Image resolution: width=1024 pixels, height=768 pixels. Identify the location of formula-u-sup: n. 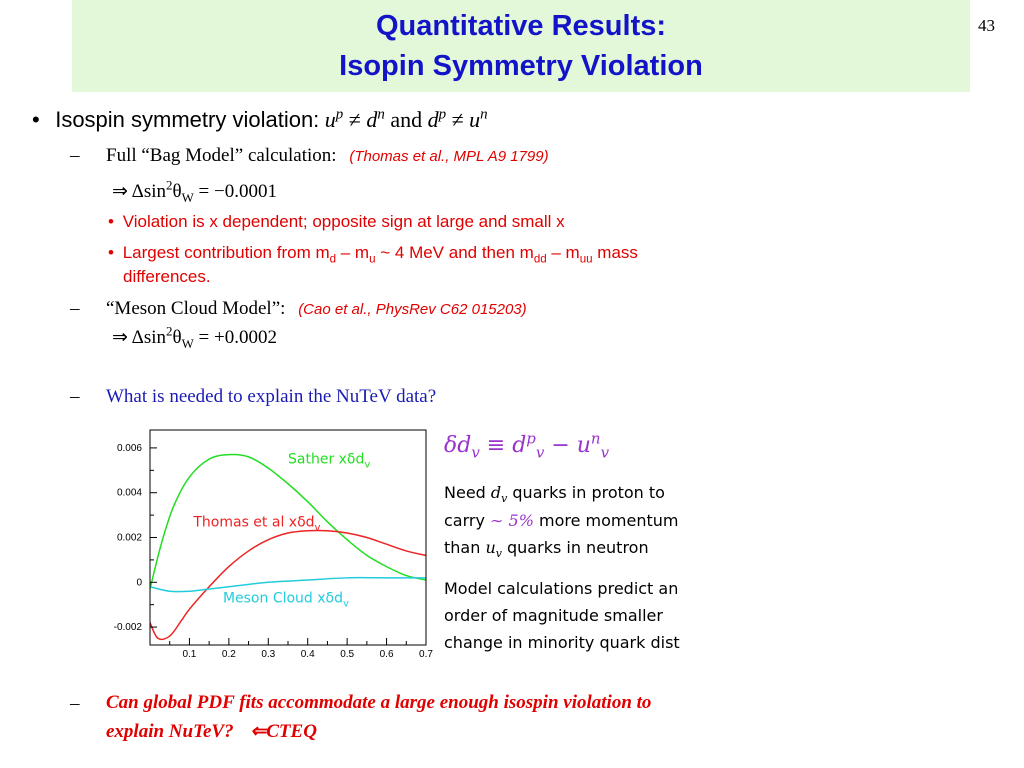
(595, 438).